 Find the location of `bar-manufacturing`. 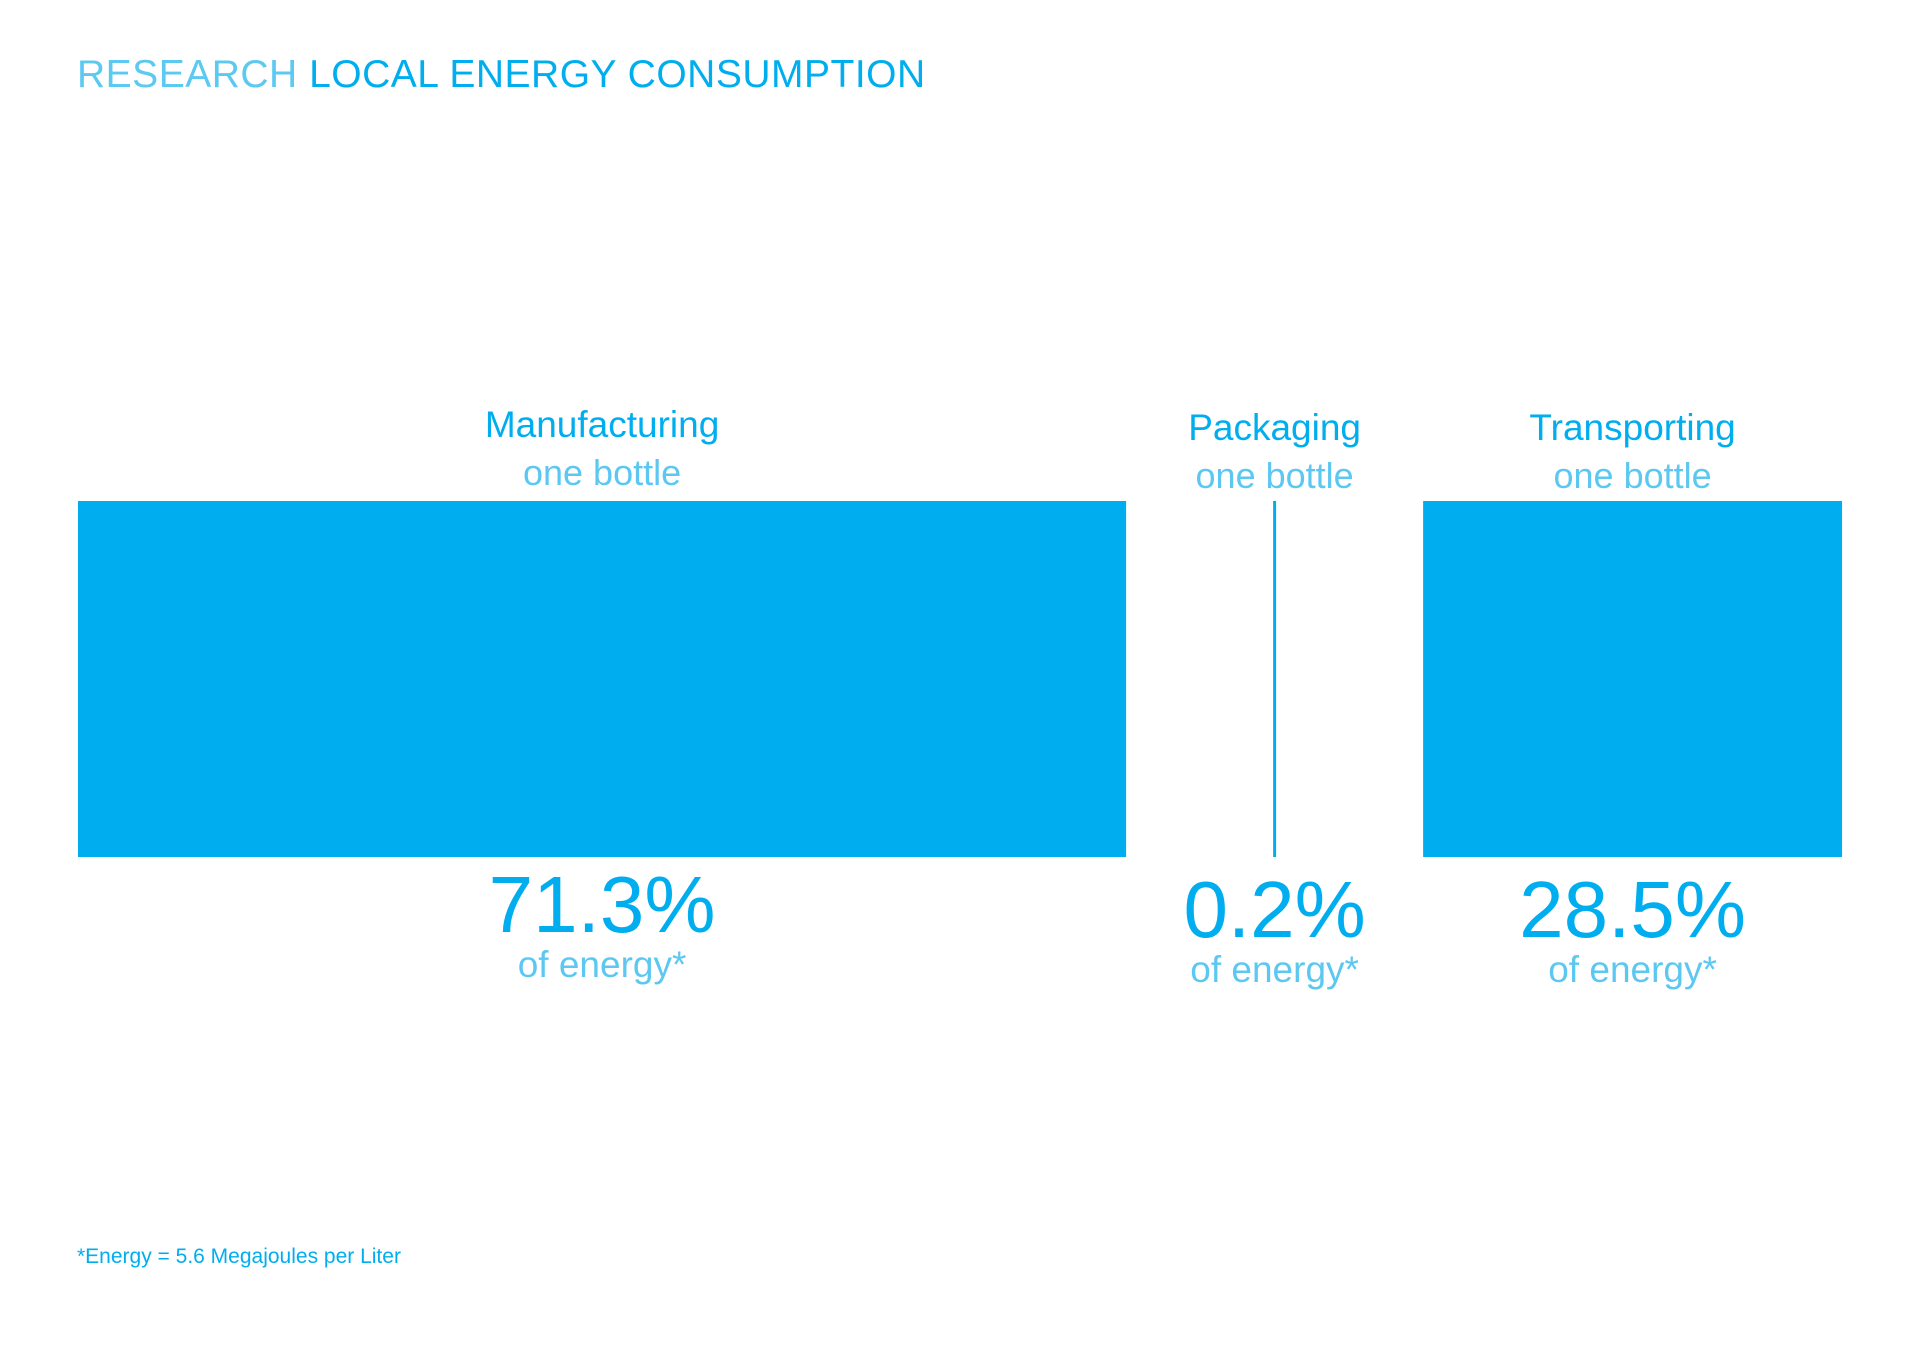

bar-manufacturing is located at coordinates (602, 679).